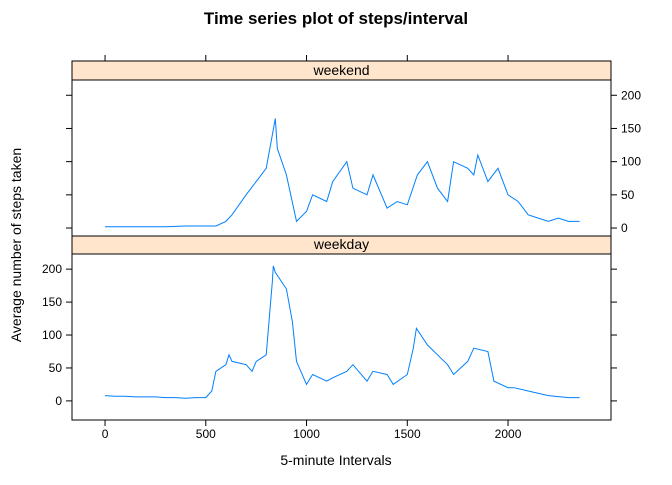 This screenshot has width=672, height=485. I want to click on strip-label: weekday, so click(341, 244).